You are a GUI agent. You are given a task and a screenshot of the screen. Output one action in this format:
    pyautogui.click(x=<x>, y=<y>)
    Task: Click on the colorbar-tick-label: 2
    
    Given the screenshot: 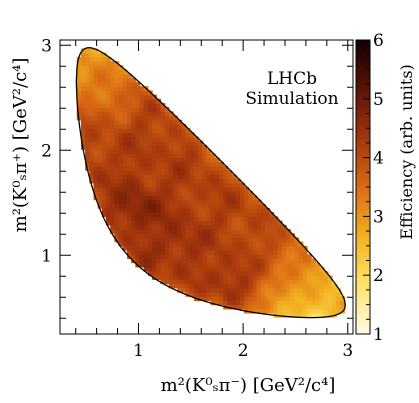 What is the action you would take?
    pyautogui.click(x=378, y=276)
    